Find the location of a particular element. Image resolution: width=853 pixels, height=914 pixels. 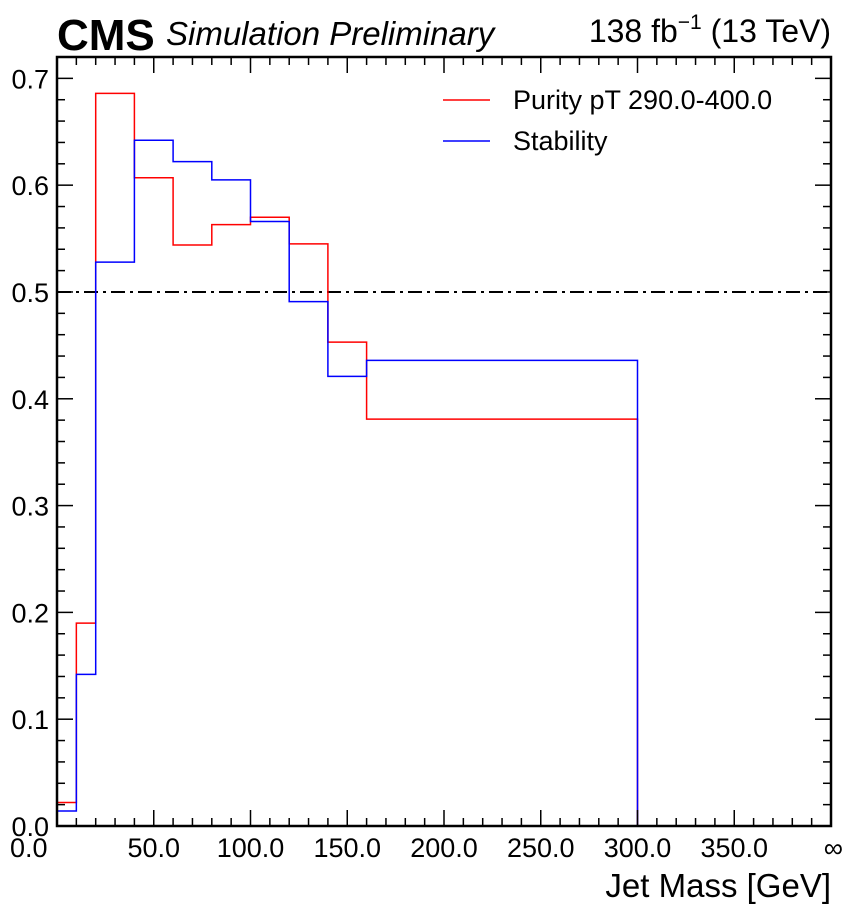

legend: Purity pT 290.0-400.0 Stability is located at coordinates (607, 120).